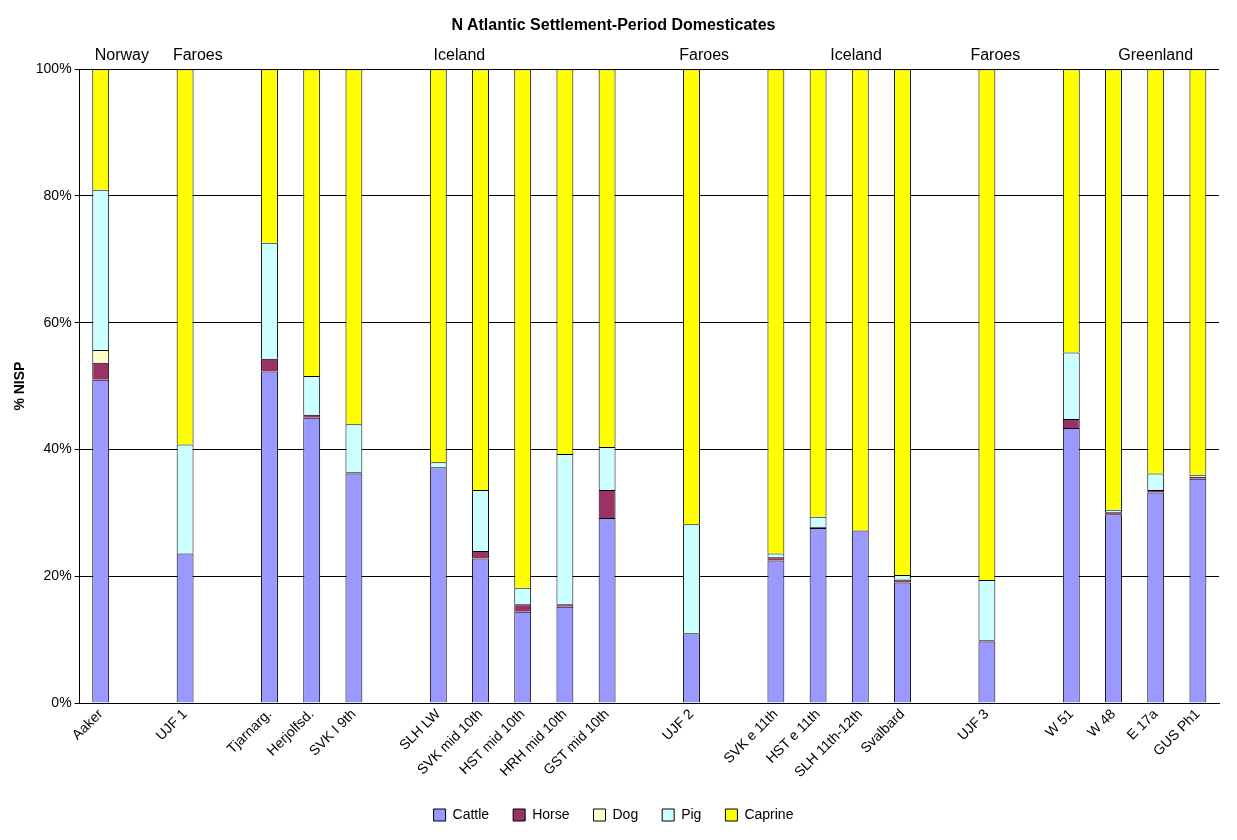 The width and height of the screenshot is (1237, 840). What do you see at coordinates (171, 724) in the screenshot?
I see `x-tick-label: UJF 1` at bounding box center [171, 724].